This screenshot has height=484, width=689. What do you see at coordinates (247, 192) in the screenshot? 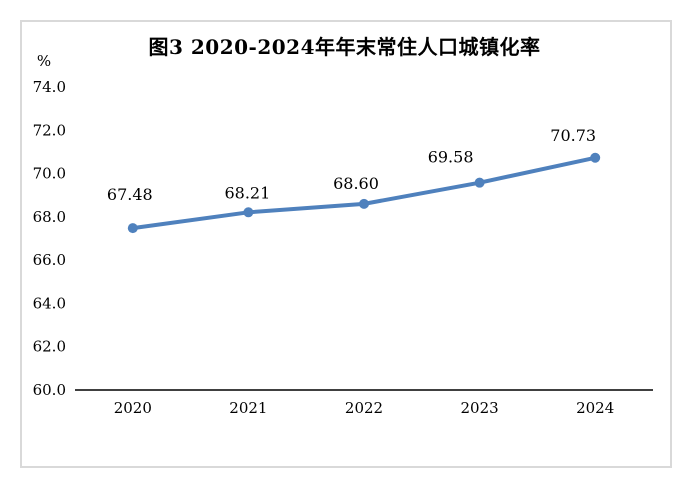
I see `data-point-label: 68.21` at bounding box center [247, 192].